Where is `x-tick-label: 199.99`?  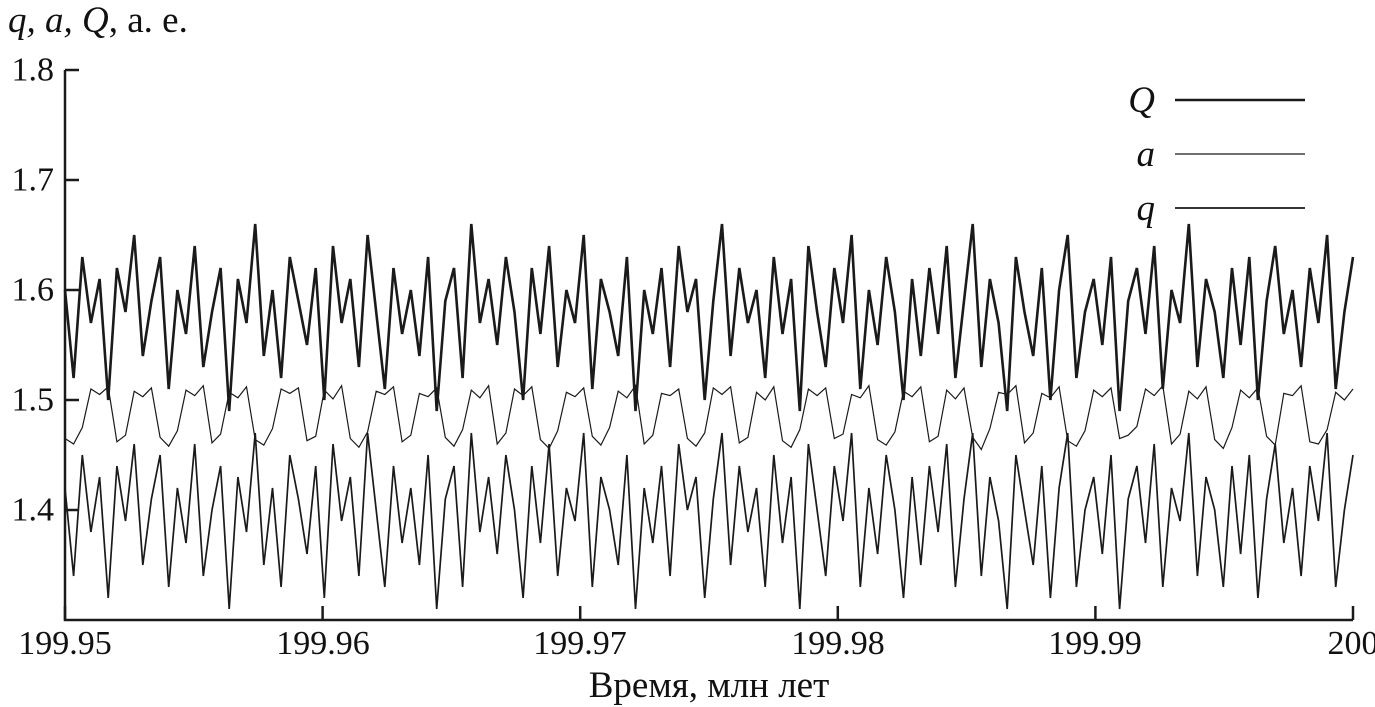
x-tick-label: 199.99 is located at coordinates (1095, 643).